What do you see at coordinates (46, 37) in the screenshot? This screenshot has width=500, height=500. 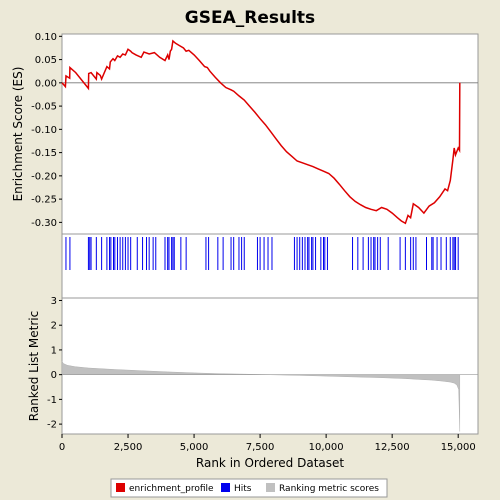 I see `es-ytick-label: 0.10` at bounding box center [46, 37].